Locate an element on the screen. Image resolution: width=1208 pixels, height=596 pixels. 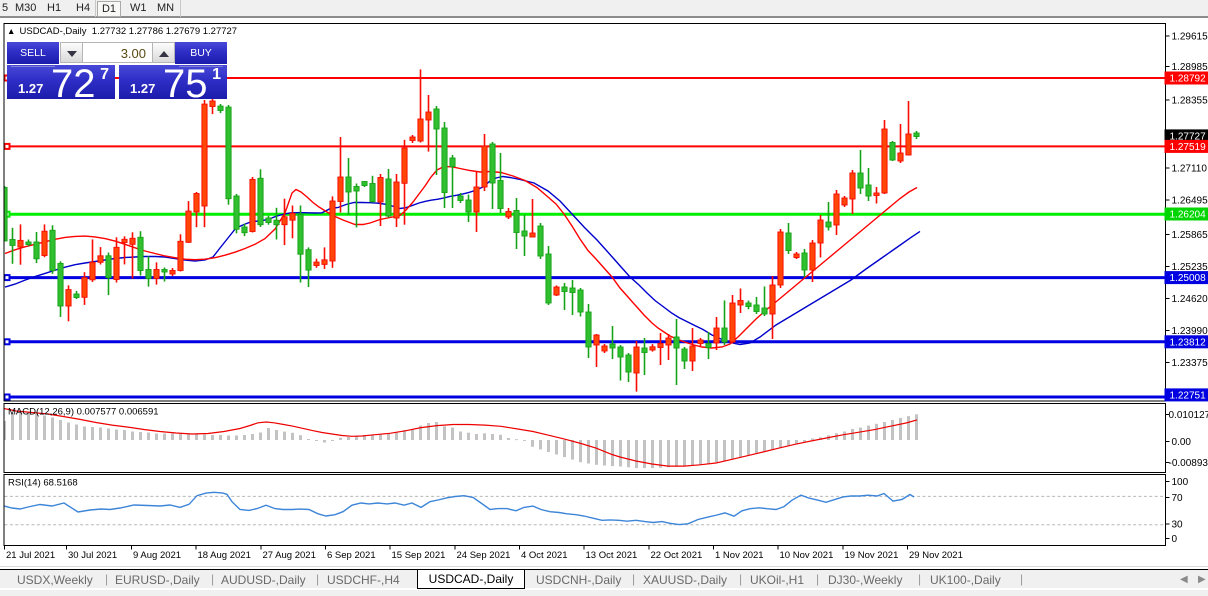
svg-text: 15 Sep 2021 is located at coordinates (419, 555).